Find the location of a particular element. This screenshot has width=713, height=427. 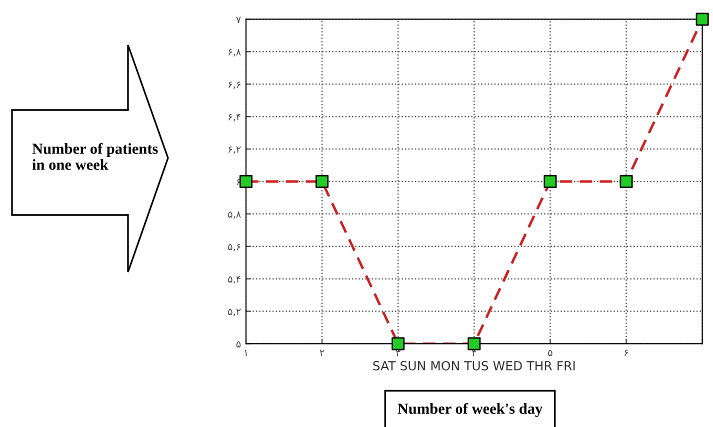

y-tick-label: ۶,۸ is located at coordinates (234, 52).